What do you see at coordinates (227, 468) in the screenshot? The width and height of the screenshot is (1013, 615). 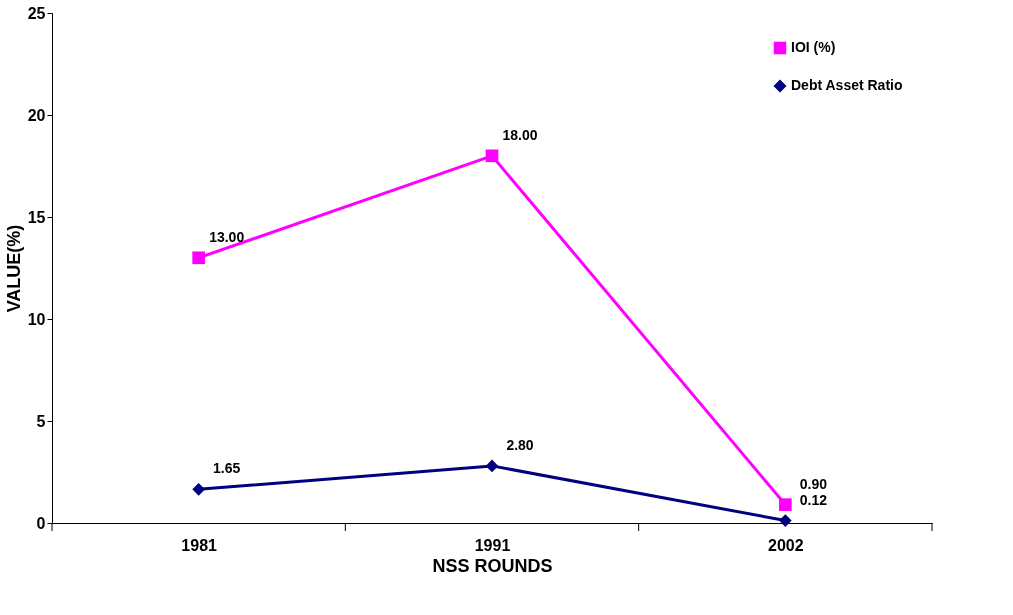 I see `data-label: 1.65` at bounding box center [227, 468].